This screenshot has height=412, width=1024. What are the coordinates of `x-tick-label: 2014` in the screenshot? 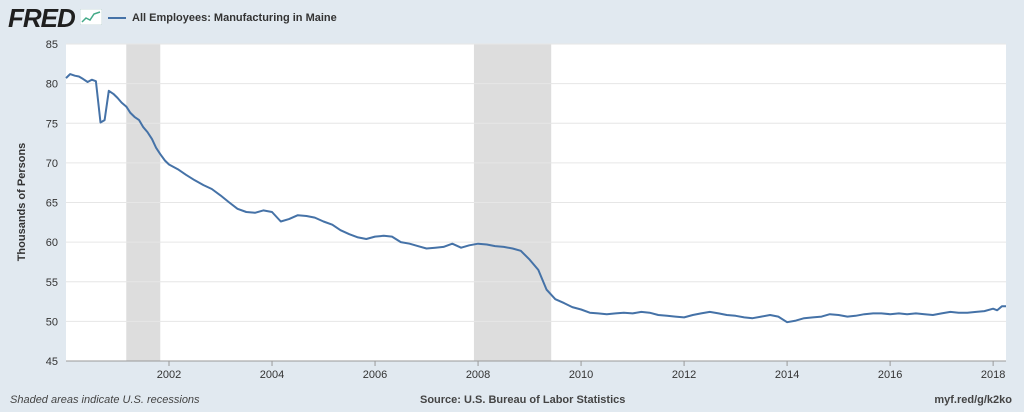 It's located at (787, 375).